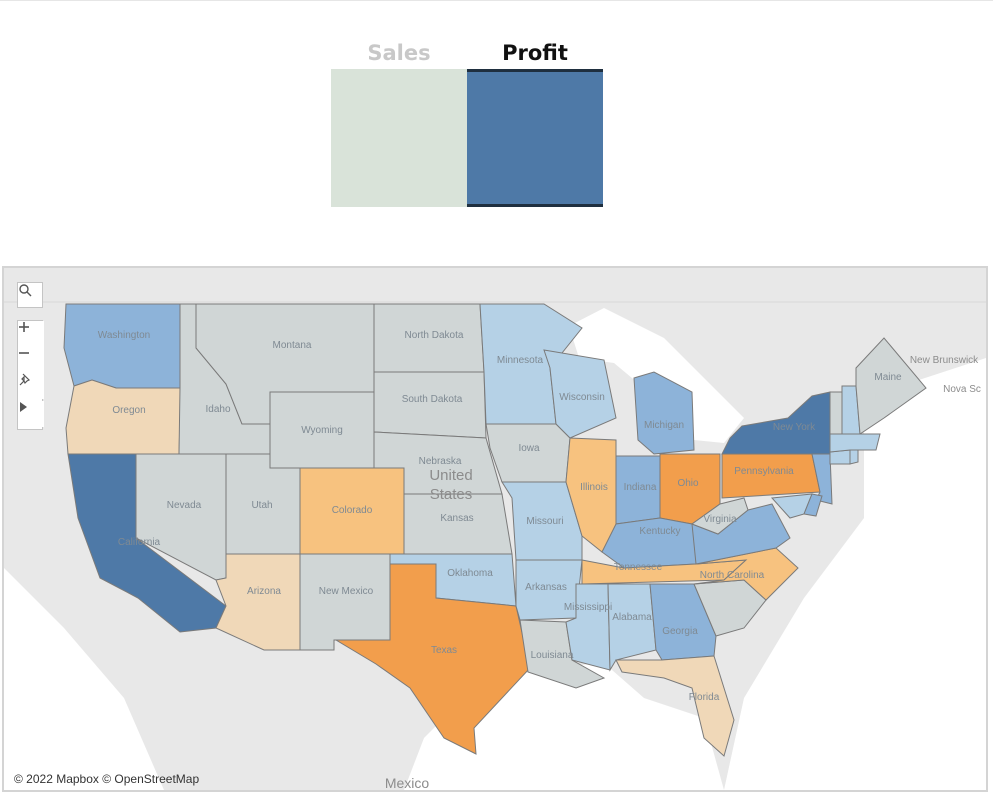  I want to click on country-label-line2: States, so click(451, 494).